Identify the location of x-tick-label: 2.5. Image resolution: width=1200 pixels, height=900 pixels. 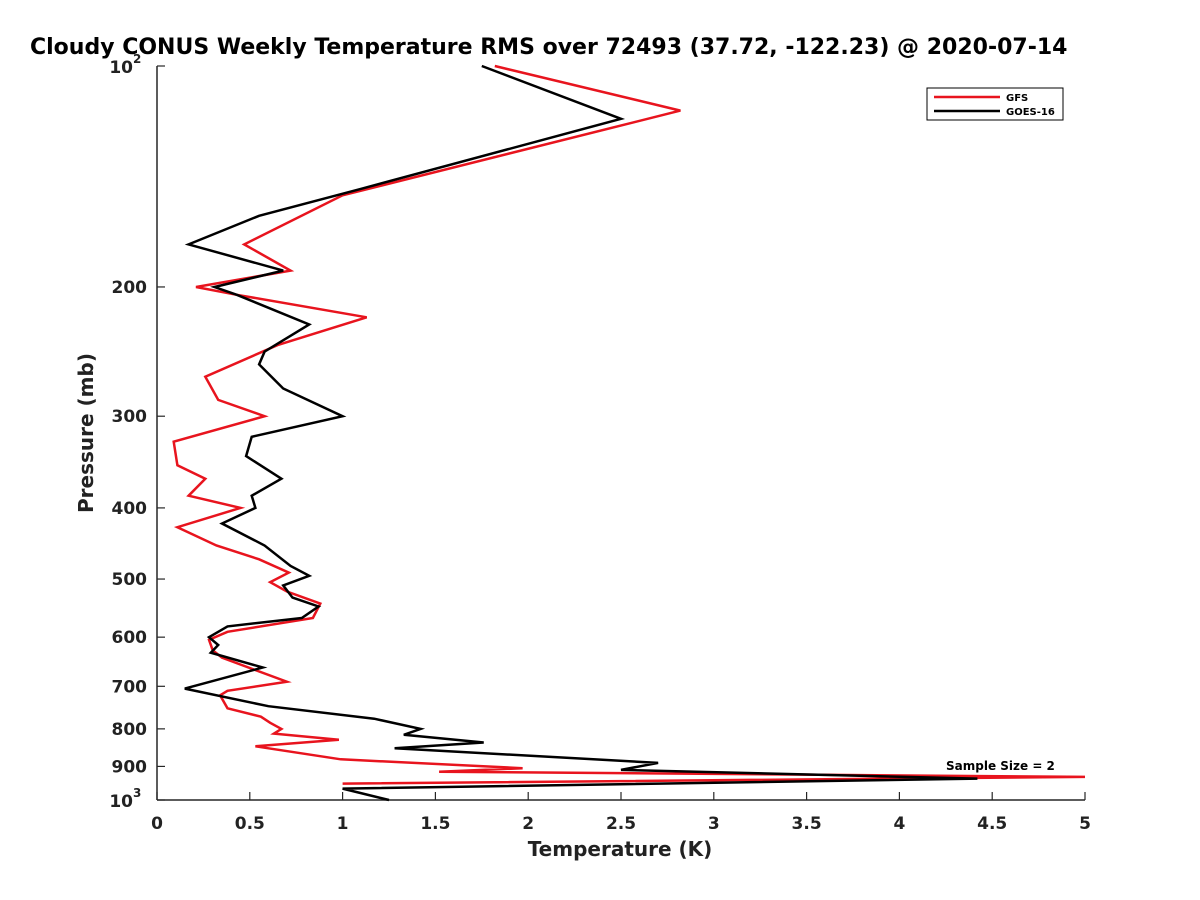
(621, 824).